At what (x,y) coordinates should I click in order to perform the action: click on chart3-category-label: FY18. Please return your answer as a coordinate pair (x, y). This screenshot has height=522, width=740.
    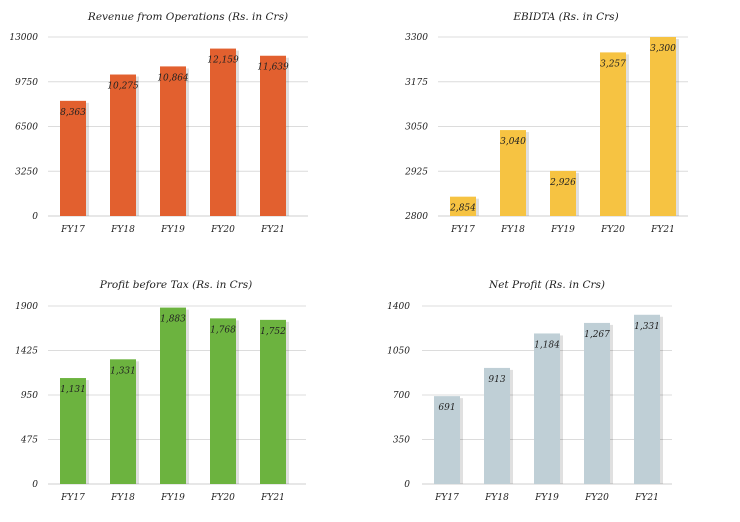
    Looking at the image, I should click on (496, 498).